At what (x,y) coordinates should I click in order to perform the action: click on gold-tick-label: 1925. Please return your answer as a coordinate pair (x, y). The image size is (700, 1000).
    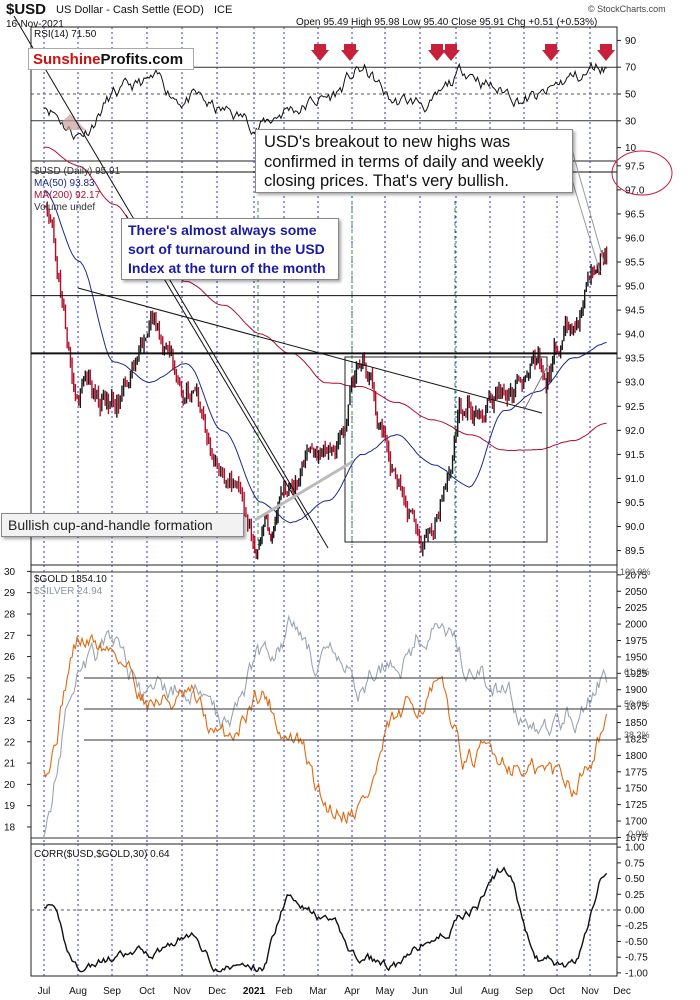
    Looking at the image, I should click on (636, 674).